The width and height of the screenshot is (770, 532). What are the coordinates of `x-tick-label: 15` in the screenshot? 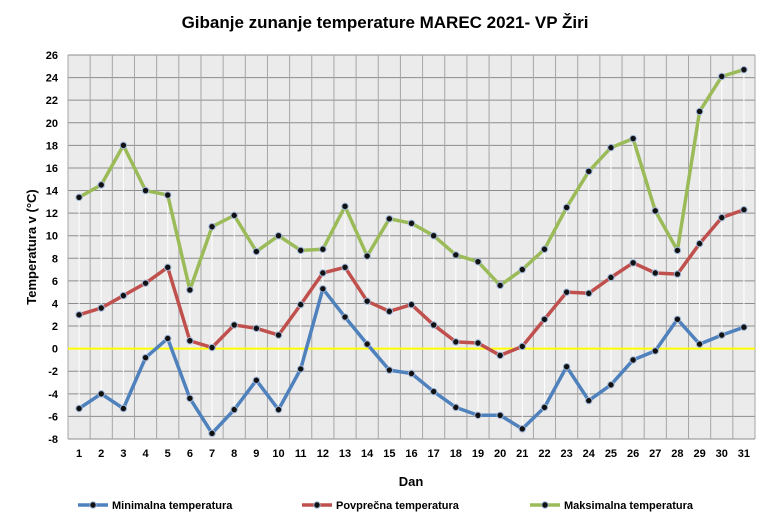 It's located at (389, 454).